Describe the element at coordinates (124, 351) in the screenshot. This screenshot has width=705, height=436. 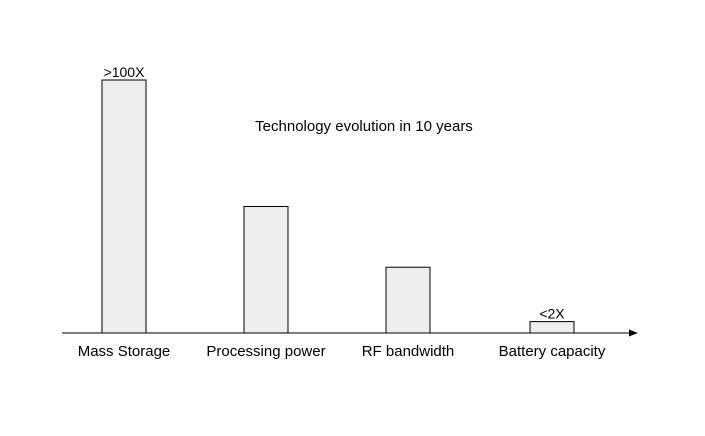
I see `category-label-0: Mass Storage` at that location.